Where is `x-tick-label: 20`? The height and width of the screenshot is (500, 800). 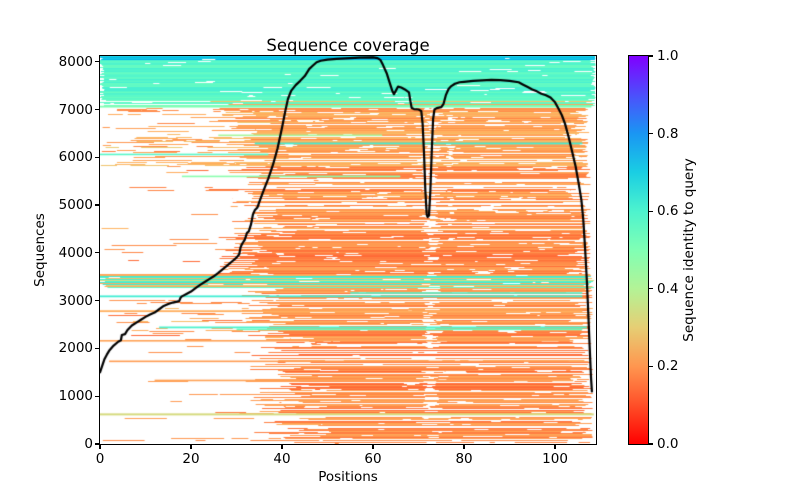 x-tick-label: 20 is located at coordinates (191, 459).